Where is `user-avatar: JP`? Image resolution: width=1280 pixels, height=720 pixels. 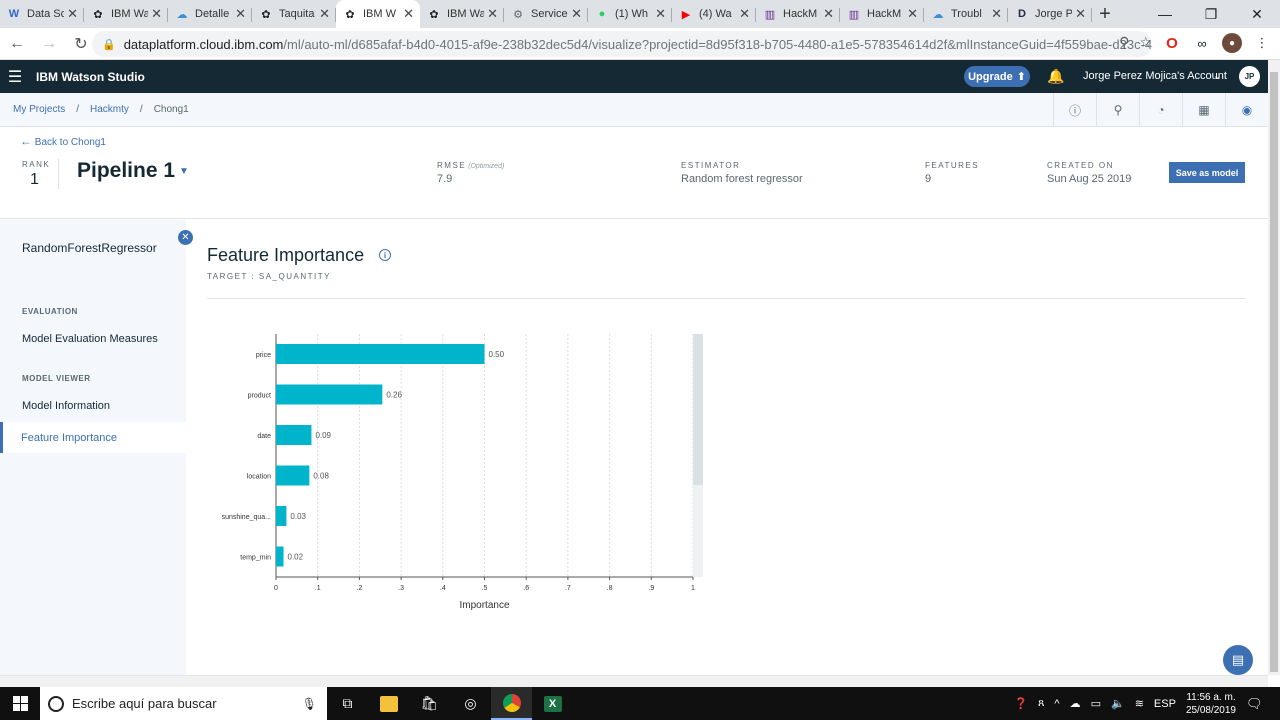
user-avatar: JP is located at coordinates (1249, 76).